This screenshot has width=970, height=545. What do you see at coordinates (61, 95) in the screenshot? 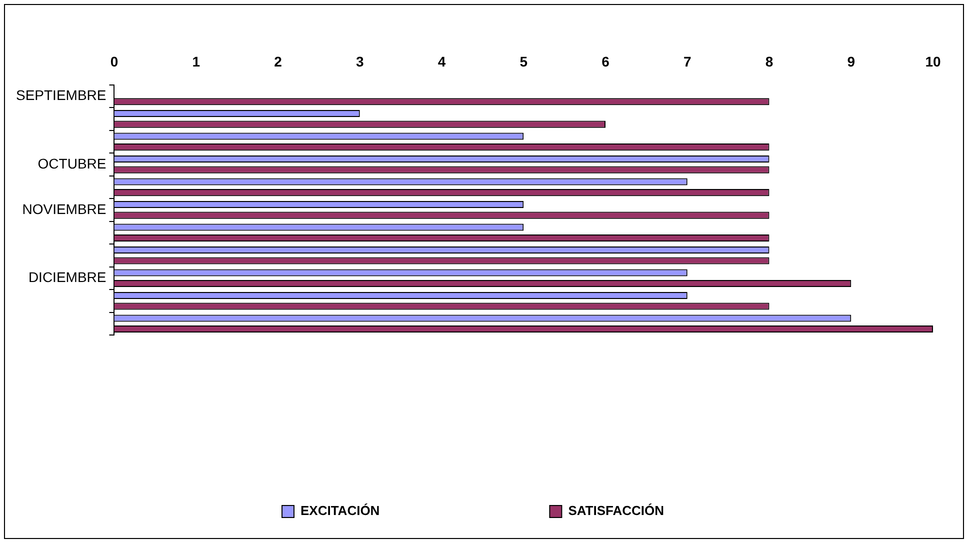
I see `y-tick-label: SEPTIEMBRE` at bounding box center [61, 95].